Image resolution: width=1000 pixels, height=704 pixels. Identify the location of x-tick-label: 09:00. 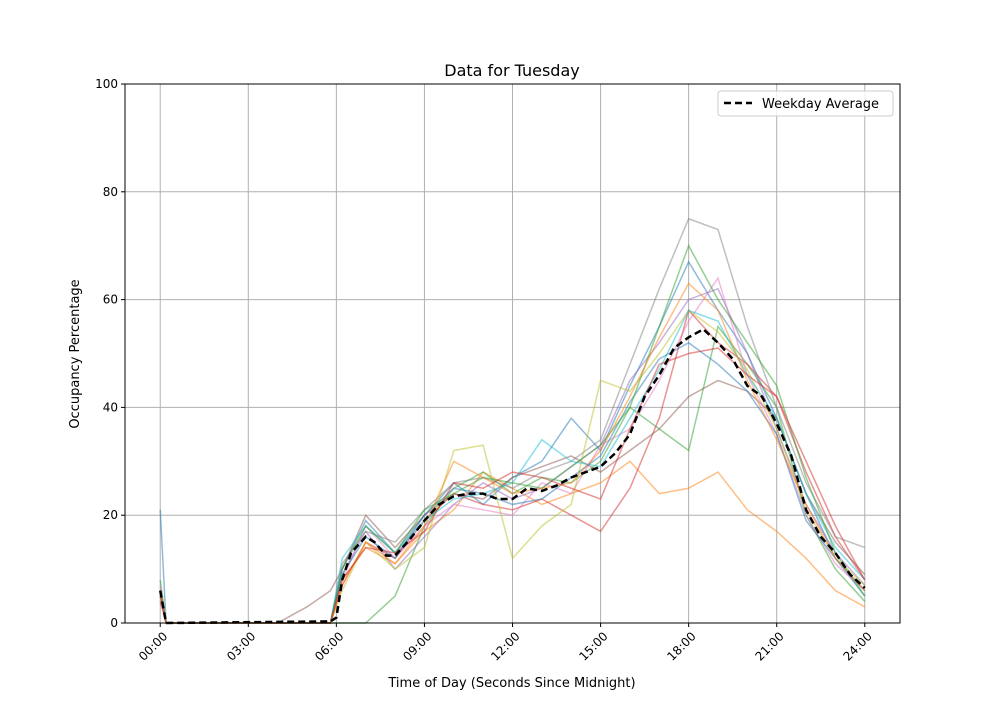
(417, 646).